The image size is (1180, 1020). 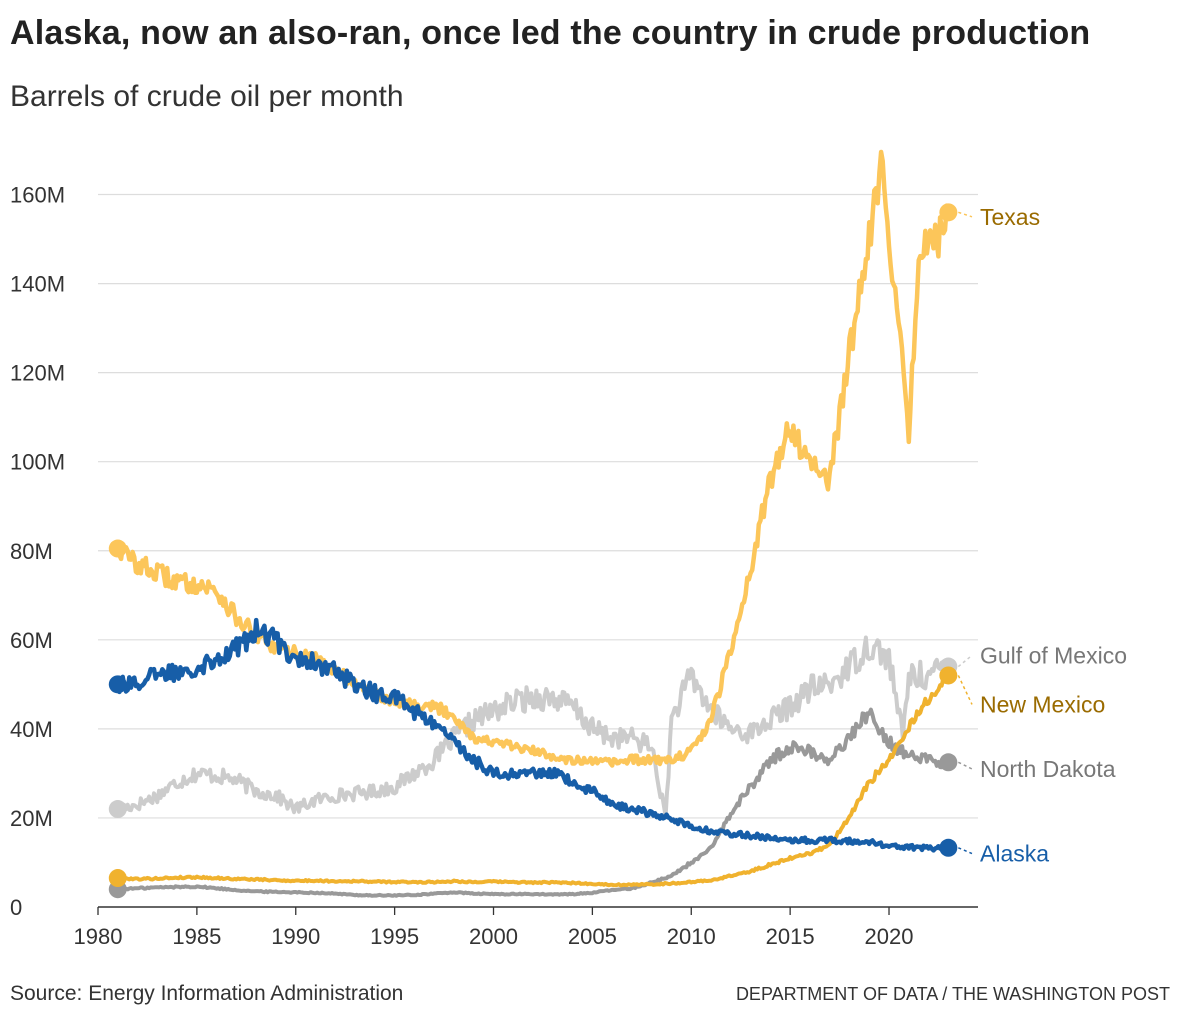 I want to click on series-line-gulf-of-mexico, so click(x=533, y=727).